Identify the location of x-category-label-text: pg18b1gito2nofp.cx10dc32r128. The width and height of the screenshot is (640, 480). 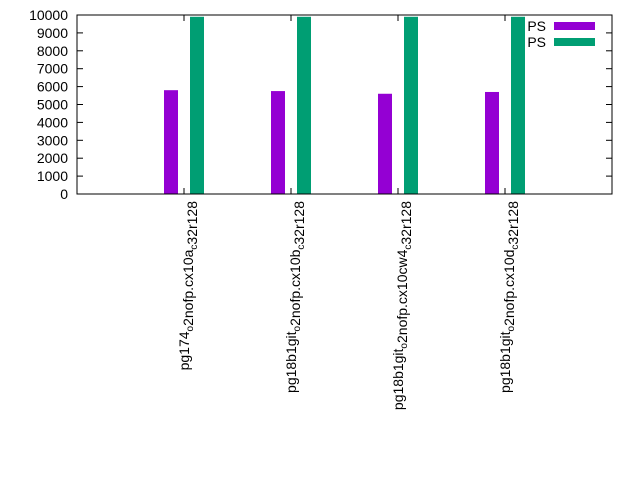
(509, 297).